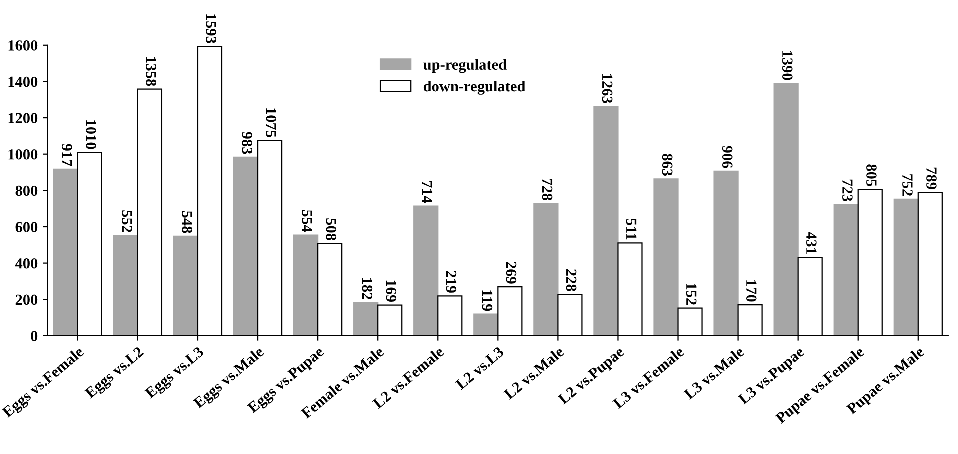 The image size is (958, 454). What do you see at coordinates (871, 175) in the screenshot?
I see `data-label: 805` at bounding box center [871, 175].